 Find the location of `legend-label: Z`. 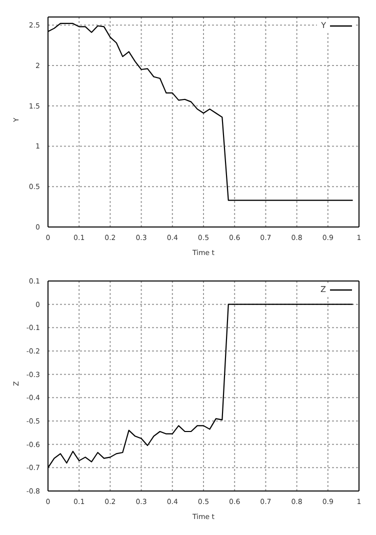

legend-label: Z is located at coordinates (323, 289).